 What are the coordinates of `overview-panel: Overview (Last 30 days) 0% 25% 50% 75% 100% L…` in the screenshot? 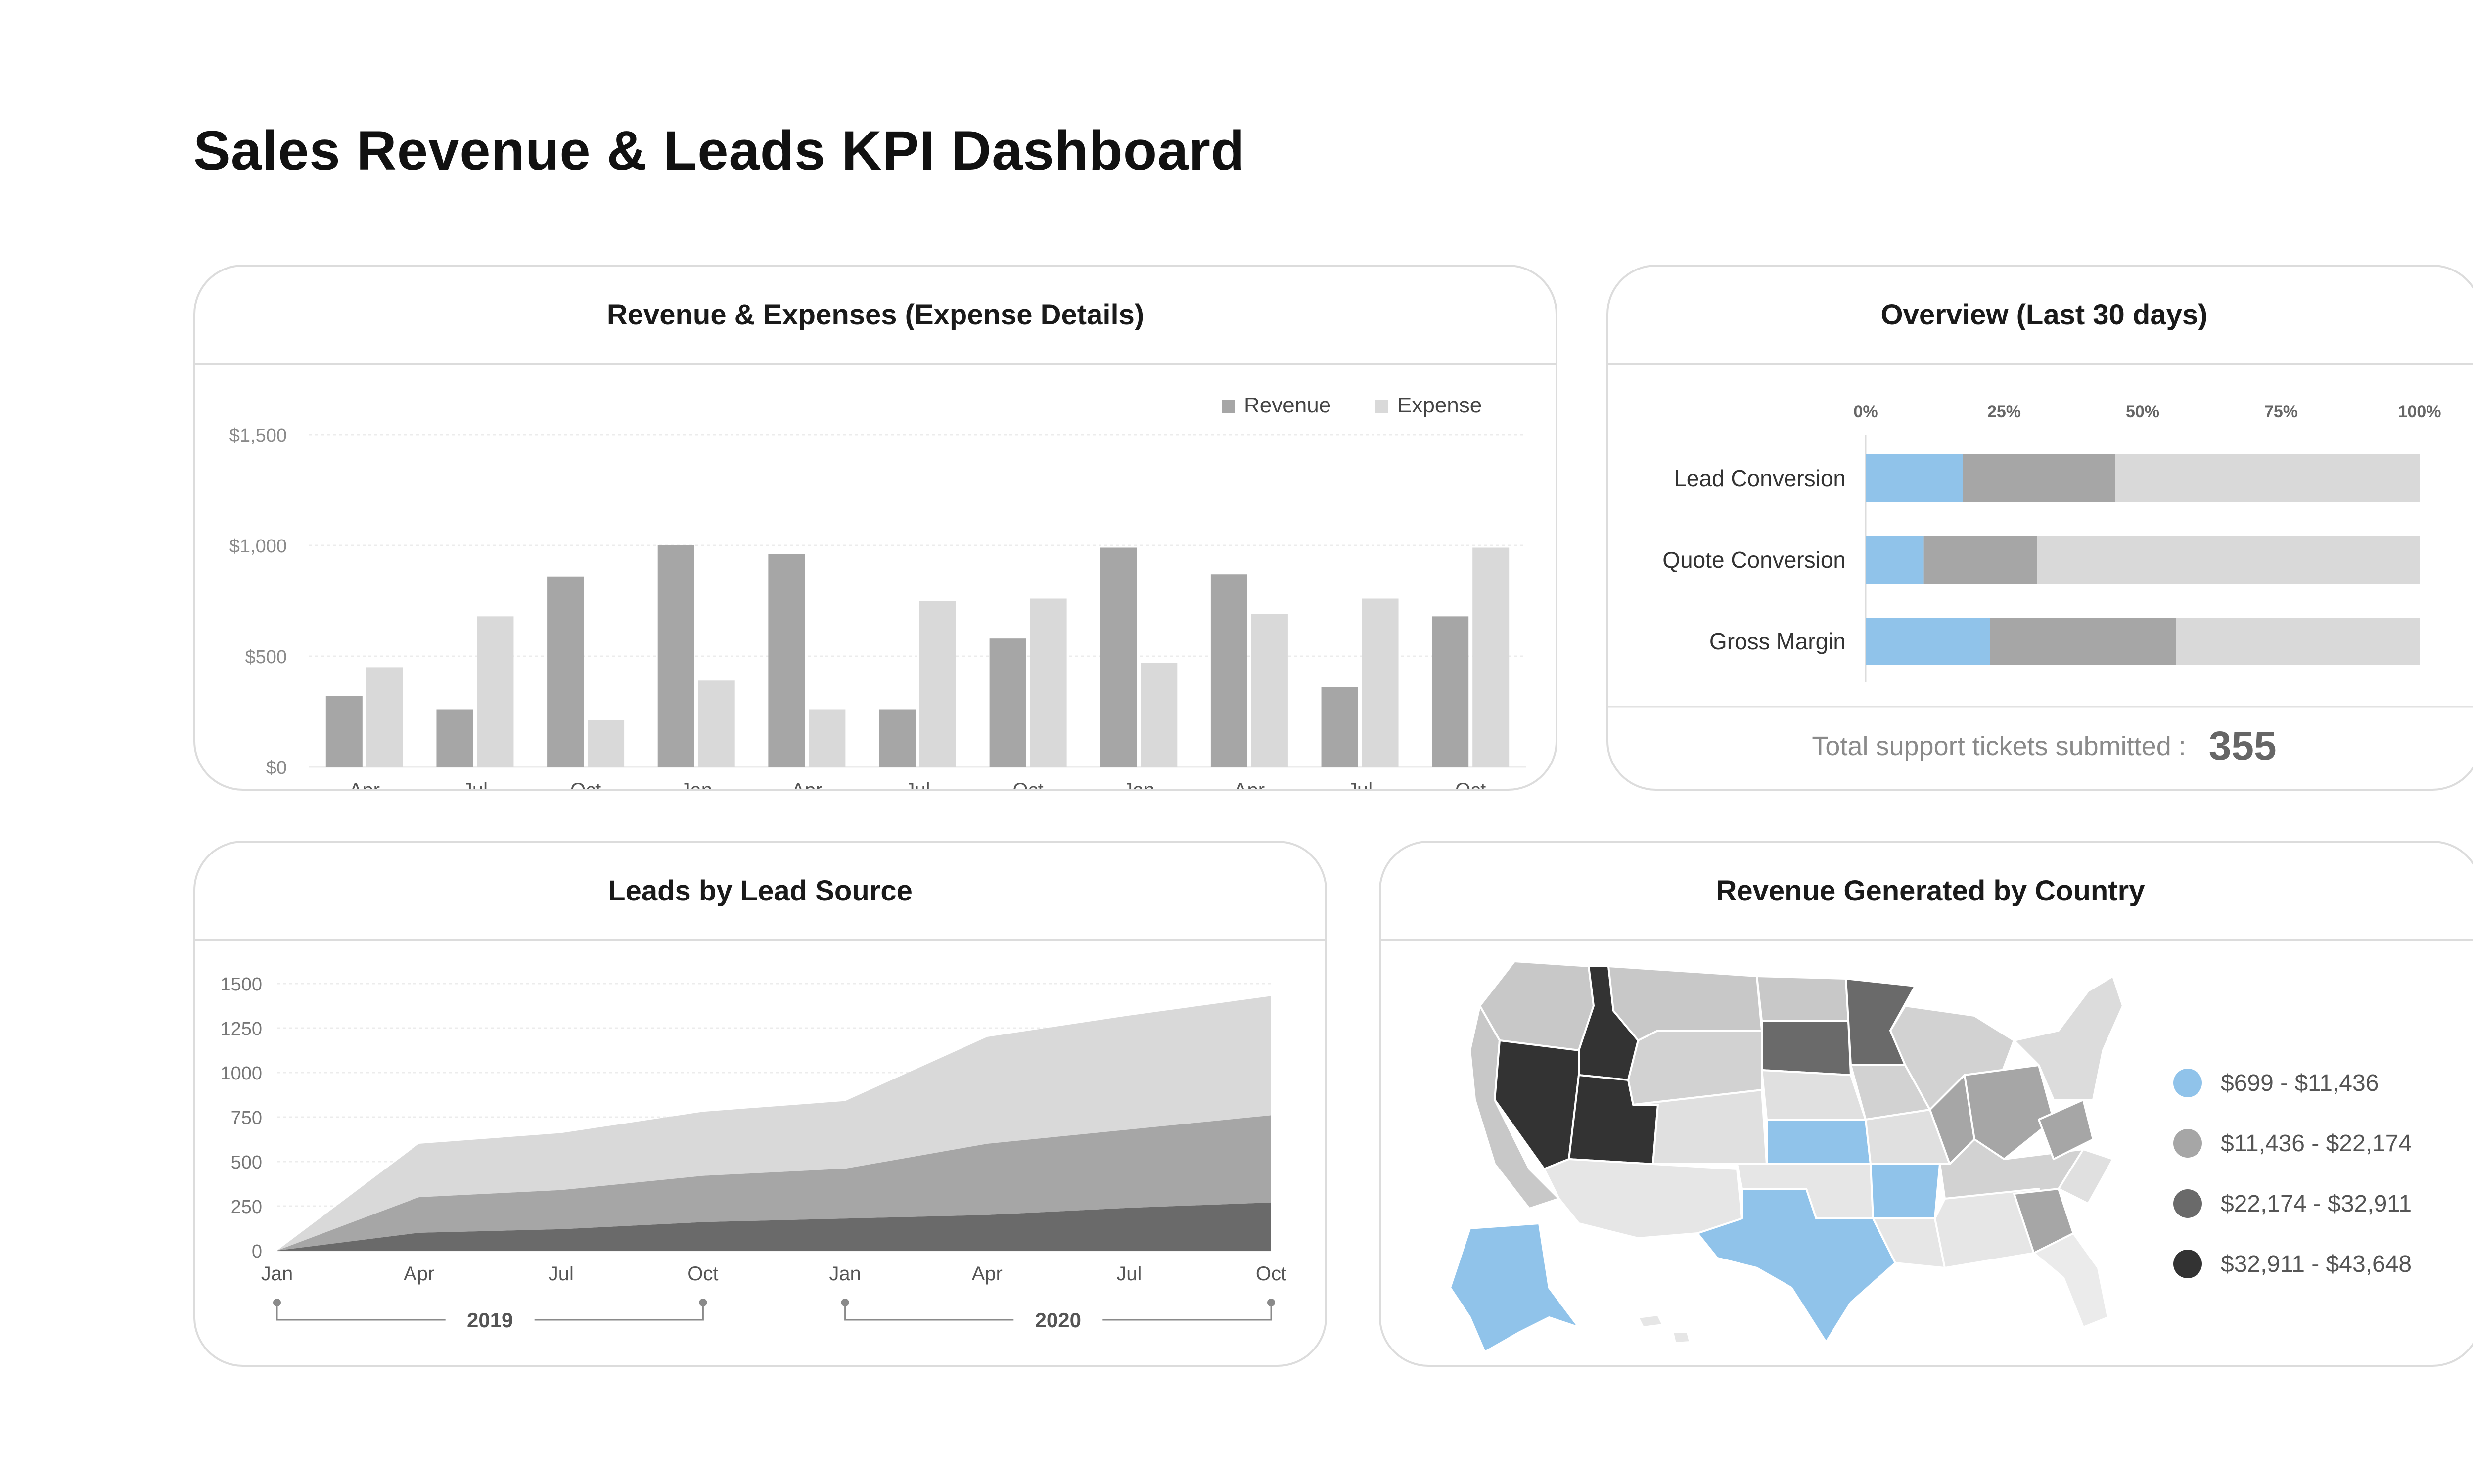 It's located at (2039, 528).